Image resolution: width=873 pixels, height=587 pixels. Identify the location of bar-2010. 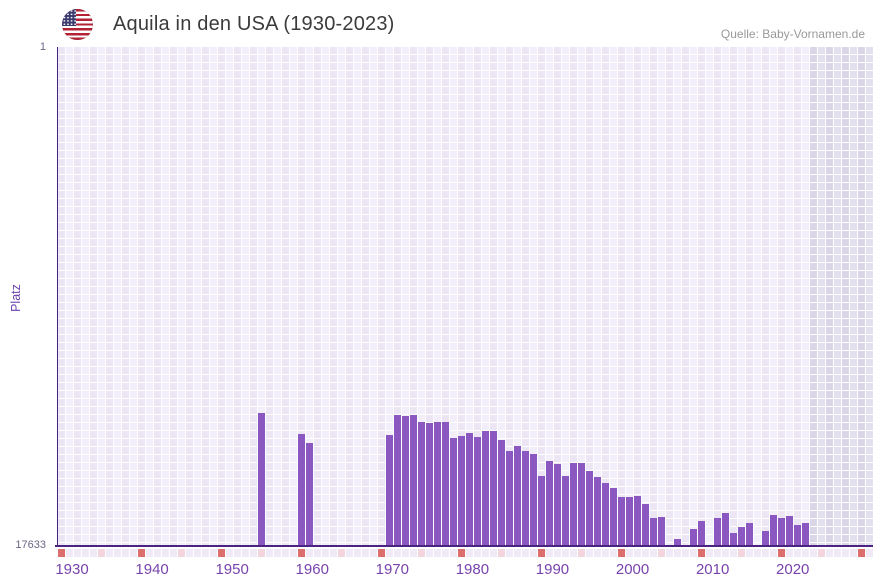
(702, 532).